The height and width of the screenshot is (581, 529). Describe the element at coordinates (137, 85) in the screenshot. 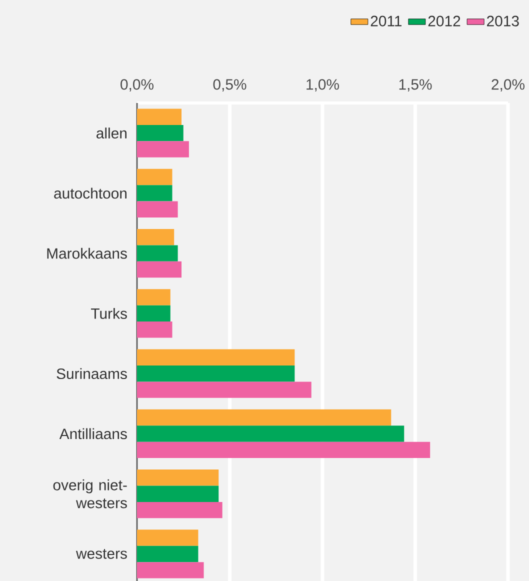

I see `x-tick-label: 0,0%` at that location.